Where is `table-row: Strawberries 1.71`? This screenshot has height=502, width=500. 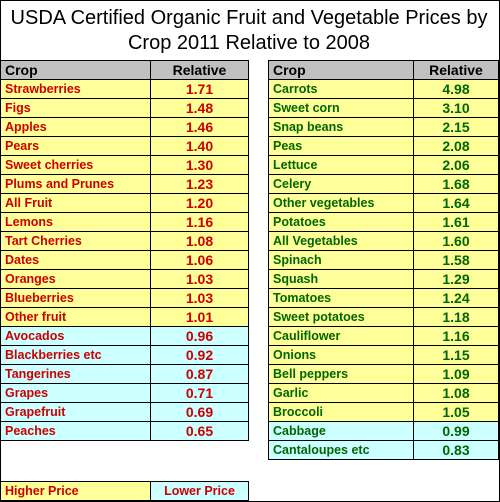
table-row: Strawberries 1.71 is located at coordinates (124, 89).